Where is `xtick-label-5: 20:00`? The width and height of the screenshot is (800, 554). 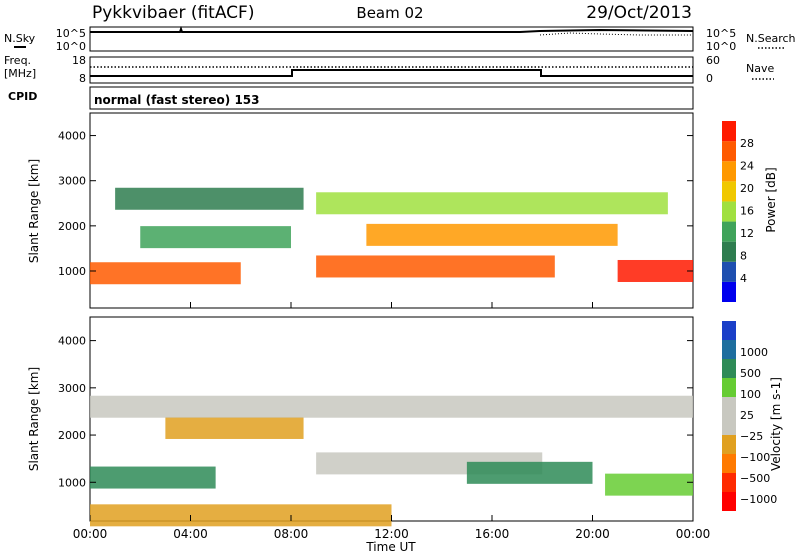
xtick-label-5: 20:00 is located at coordinates (592, 534).